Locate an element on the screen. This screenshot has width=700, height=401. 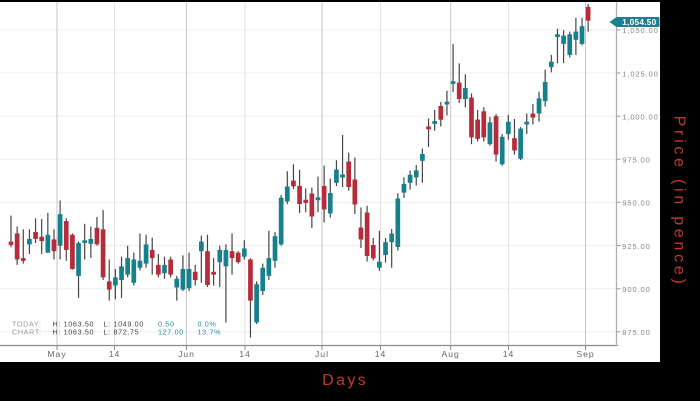
svg-text: L: 1049.00 is located at coordinates (124, 323).